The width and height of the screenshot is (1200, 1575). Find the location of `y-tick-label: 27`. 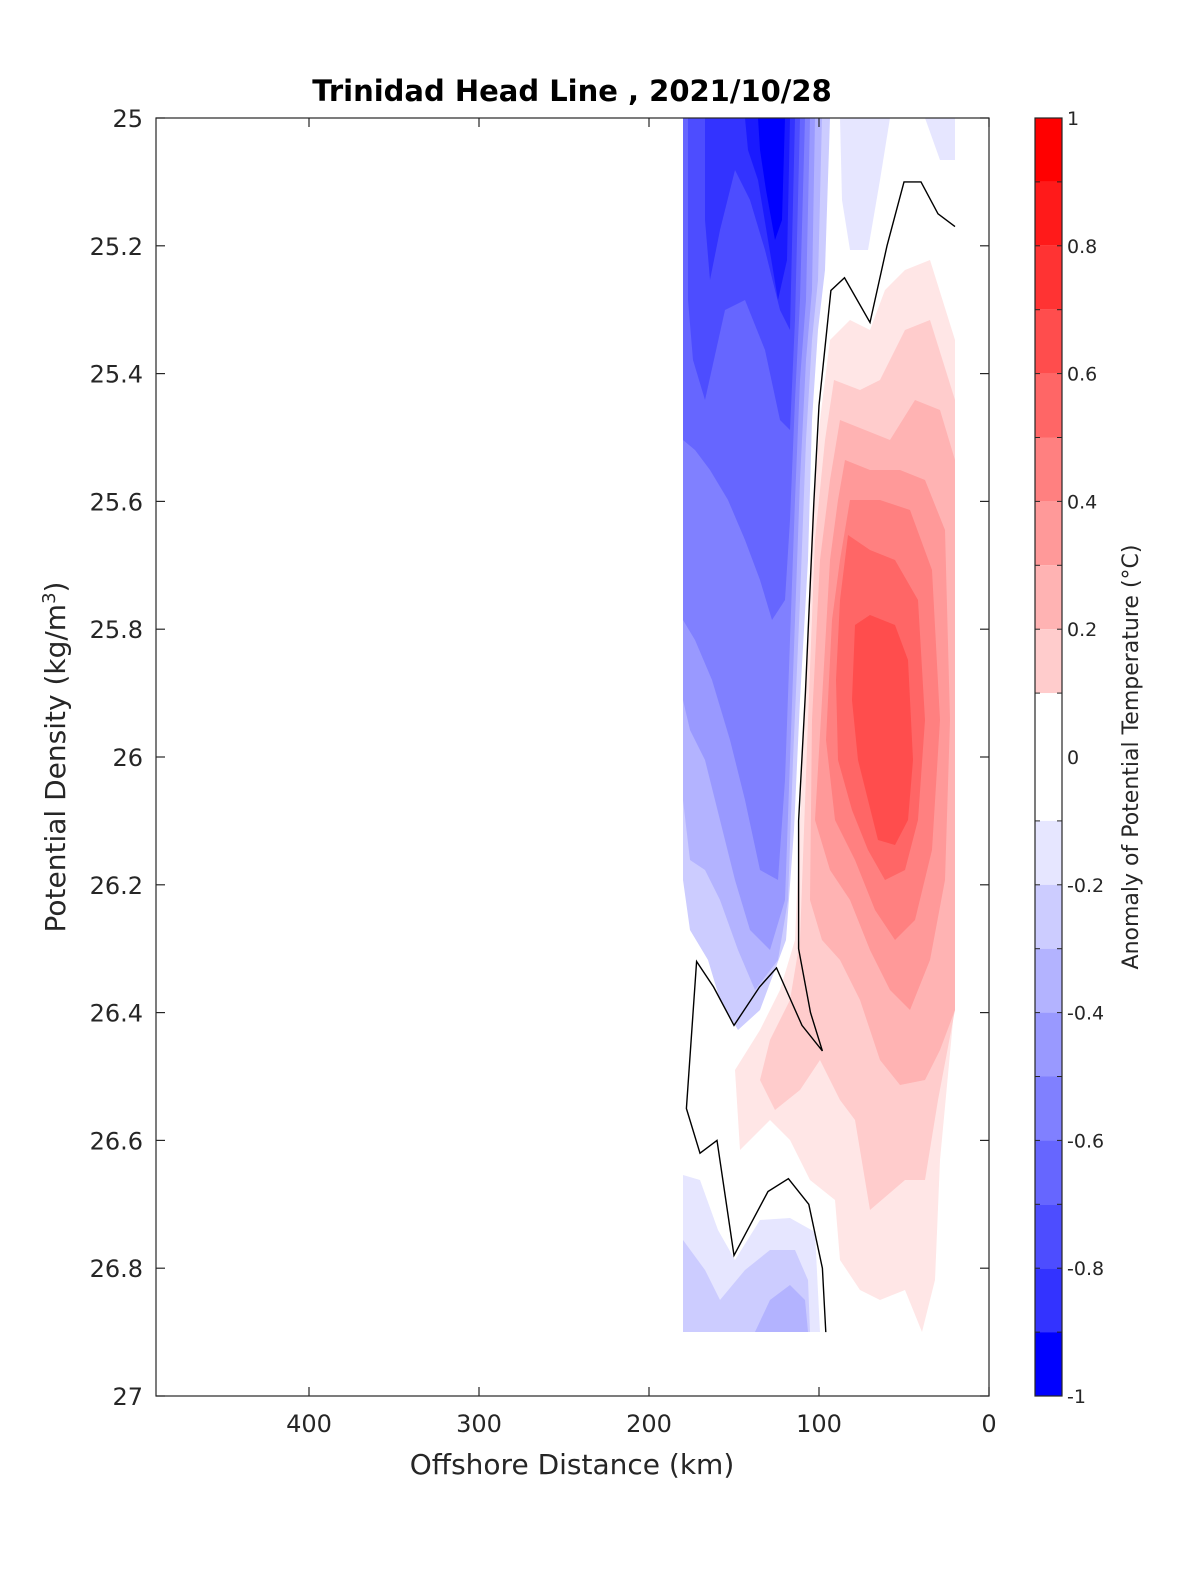

y-tick-label: 27 is located at coordinates (127, 1397).